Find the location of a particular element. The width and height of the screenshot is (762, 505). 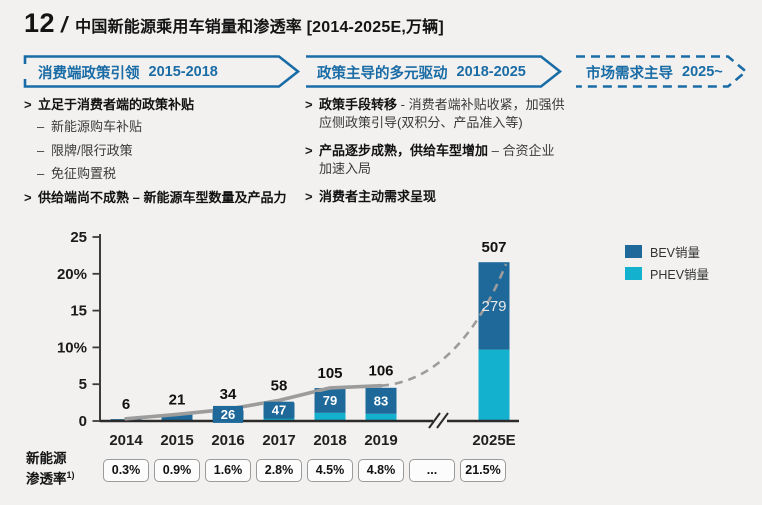

phase-banner-consumer-policy: 消费端政策引领 2015-2018 is located at coordinates (128, 72).